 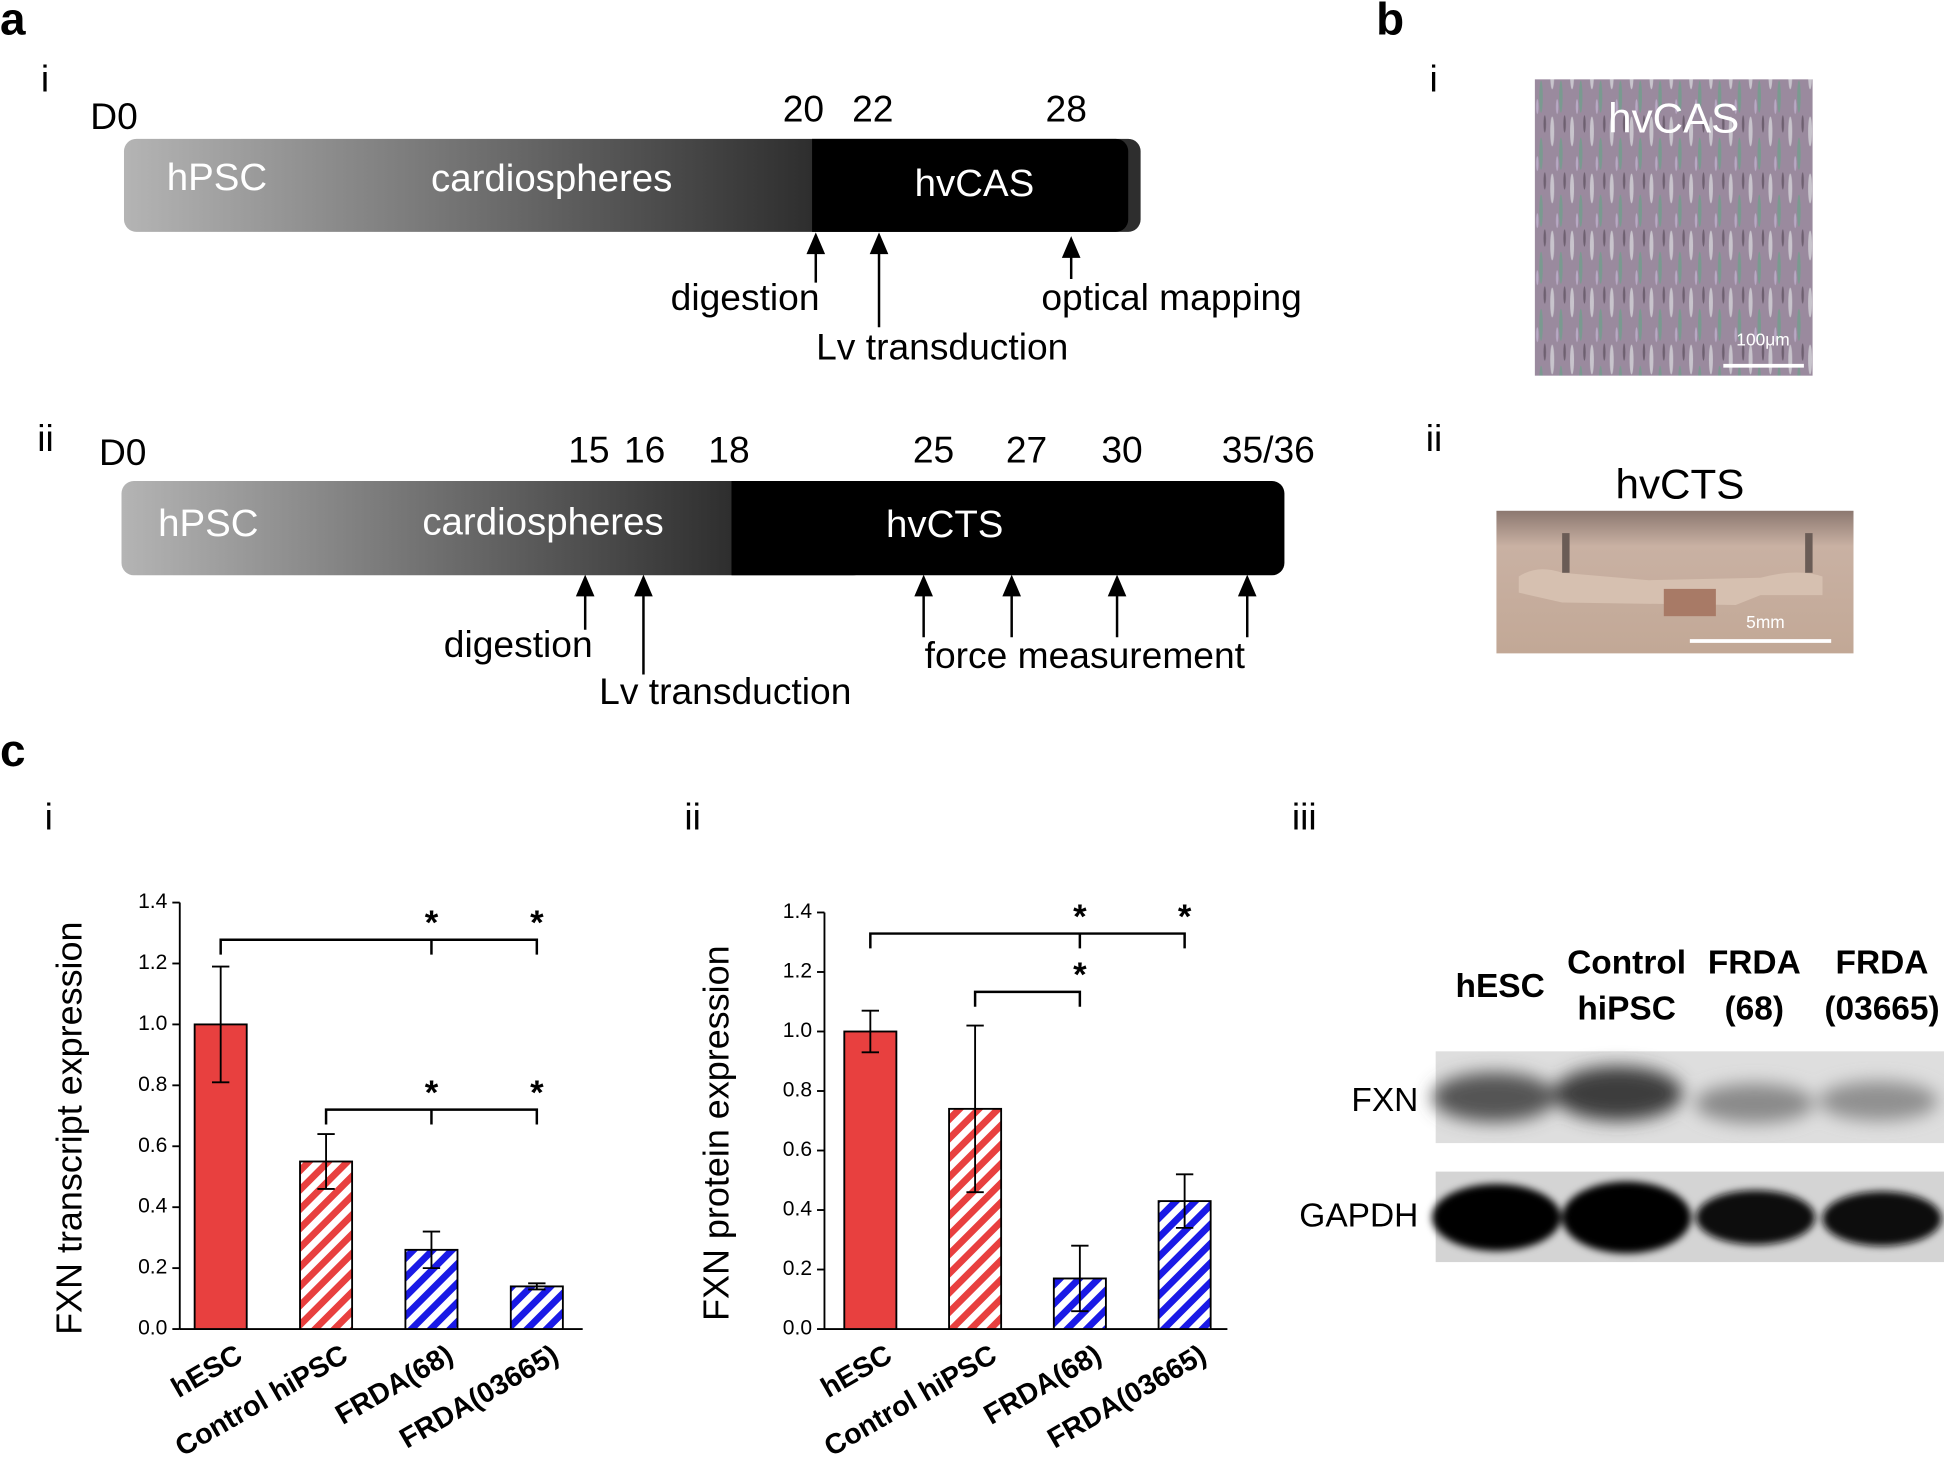 What do you see at coordinates (716, 1133) in the screenshot?
I see `y-axis-label: FXN protein expression` at bounding box center [716, 1133].